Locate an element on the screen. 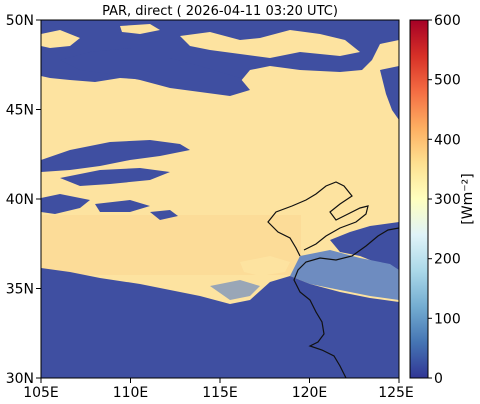 The image size is (480, 404). cloud-streak-west is located at coordinates (115, 156).